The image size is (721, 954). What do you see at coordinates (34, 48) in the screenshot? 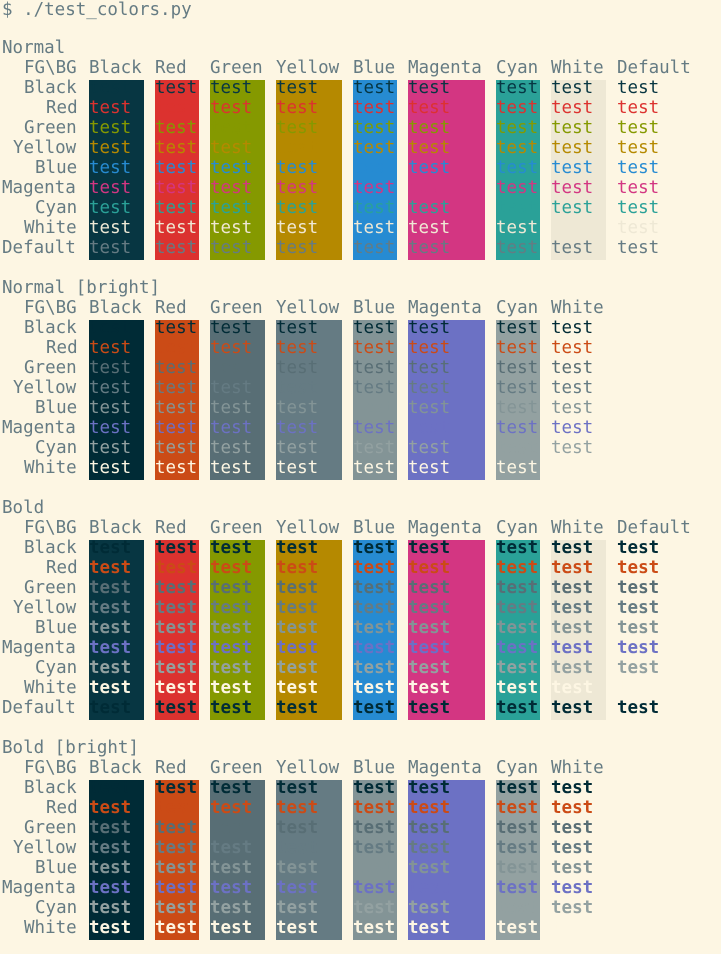
I see `section-title: Normal` at bounding box center [34, 48].